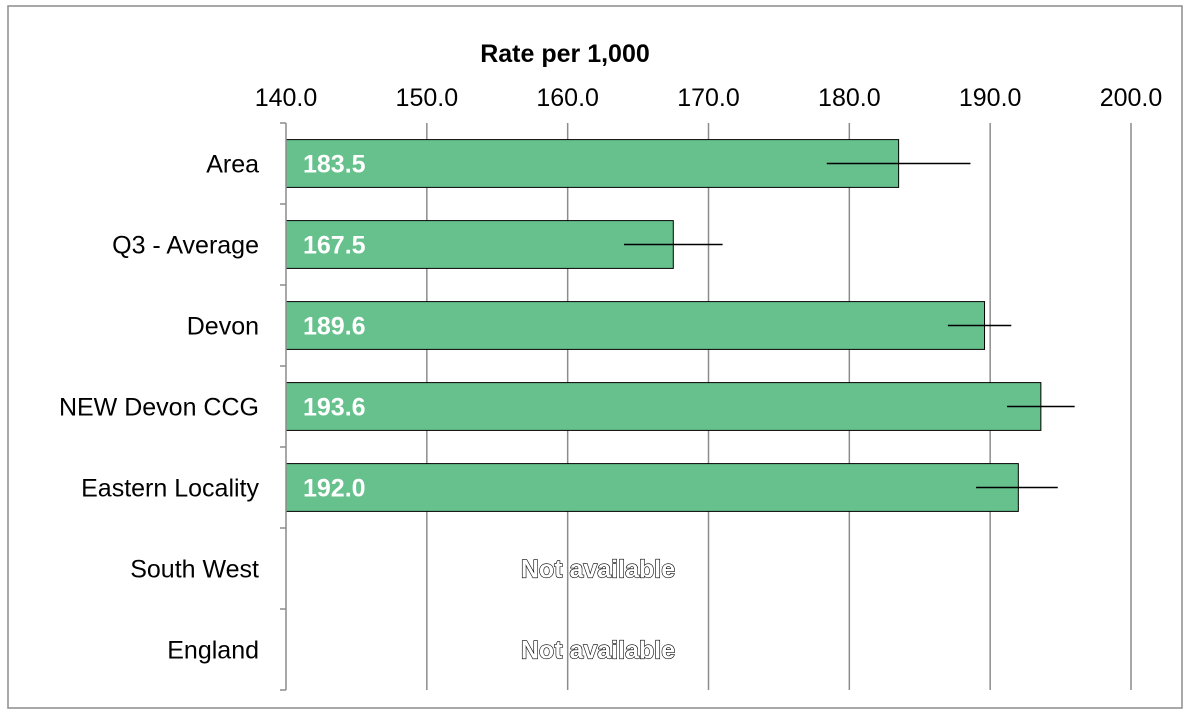 The image size is (1189, 715). I want to click on category-label: NEW Devon CCG, so click(159, 408).